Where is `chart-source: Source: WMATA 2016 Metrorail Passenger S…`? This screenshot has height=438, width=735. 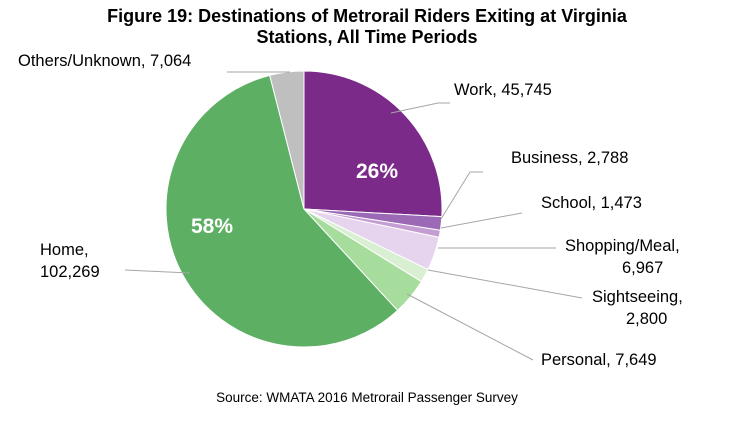
chart-source: Source: WMATA 2016 Metrorail Passenger S… is located at coordinates (367, 397).